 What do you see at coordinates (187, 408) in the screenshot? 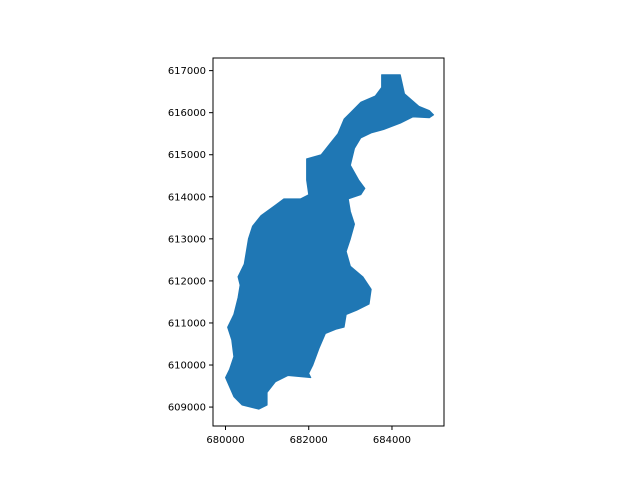
I see `y-tick-label: 609000` at bounding box center [187, 408].